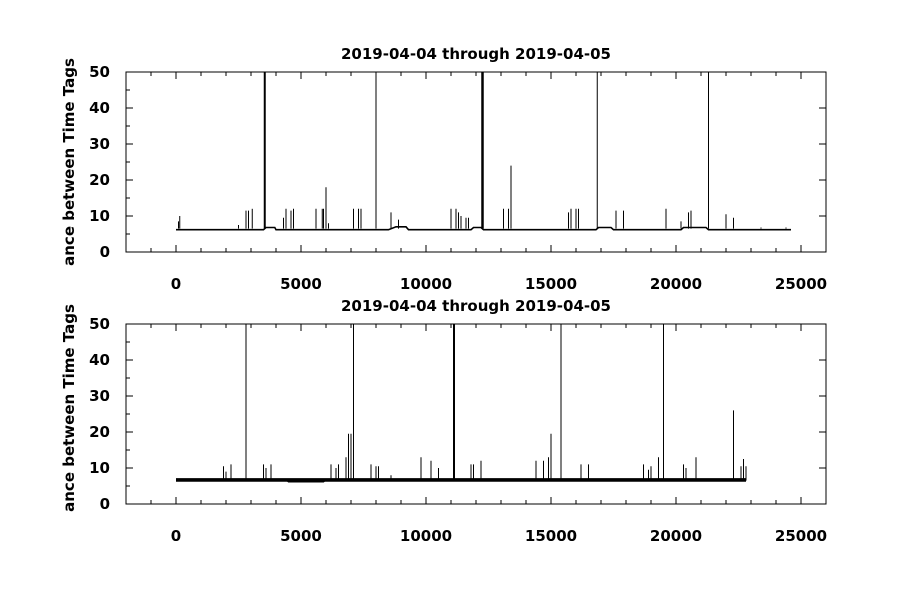  I want to click on chart-title-top: 2019-04-04 through 2019-04-05, so click(476, 54).